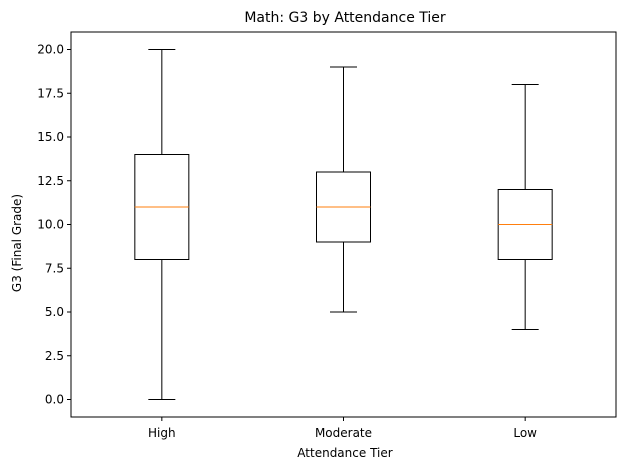 The image size is (630, 470). Describe the element at coordinates (50, 181) in the screenshot. I see `y-tick-label: 12.5` at that location.